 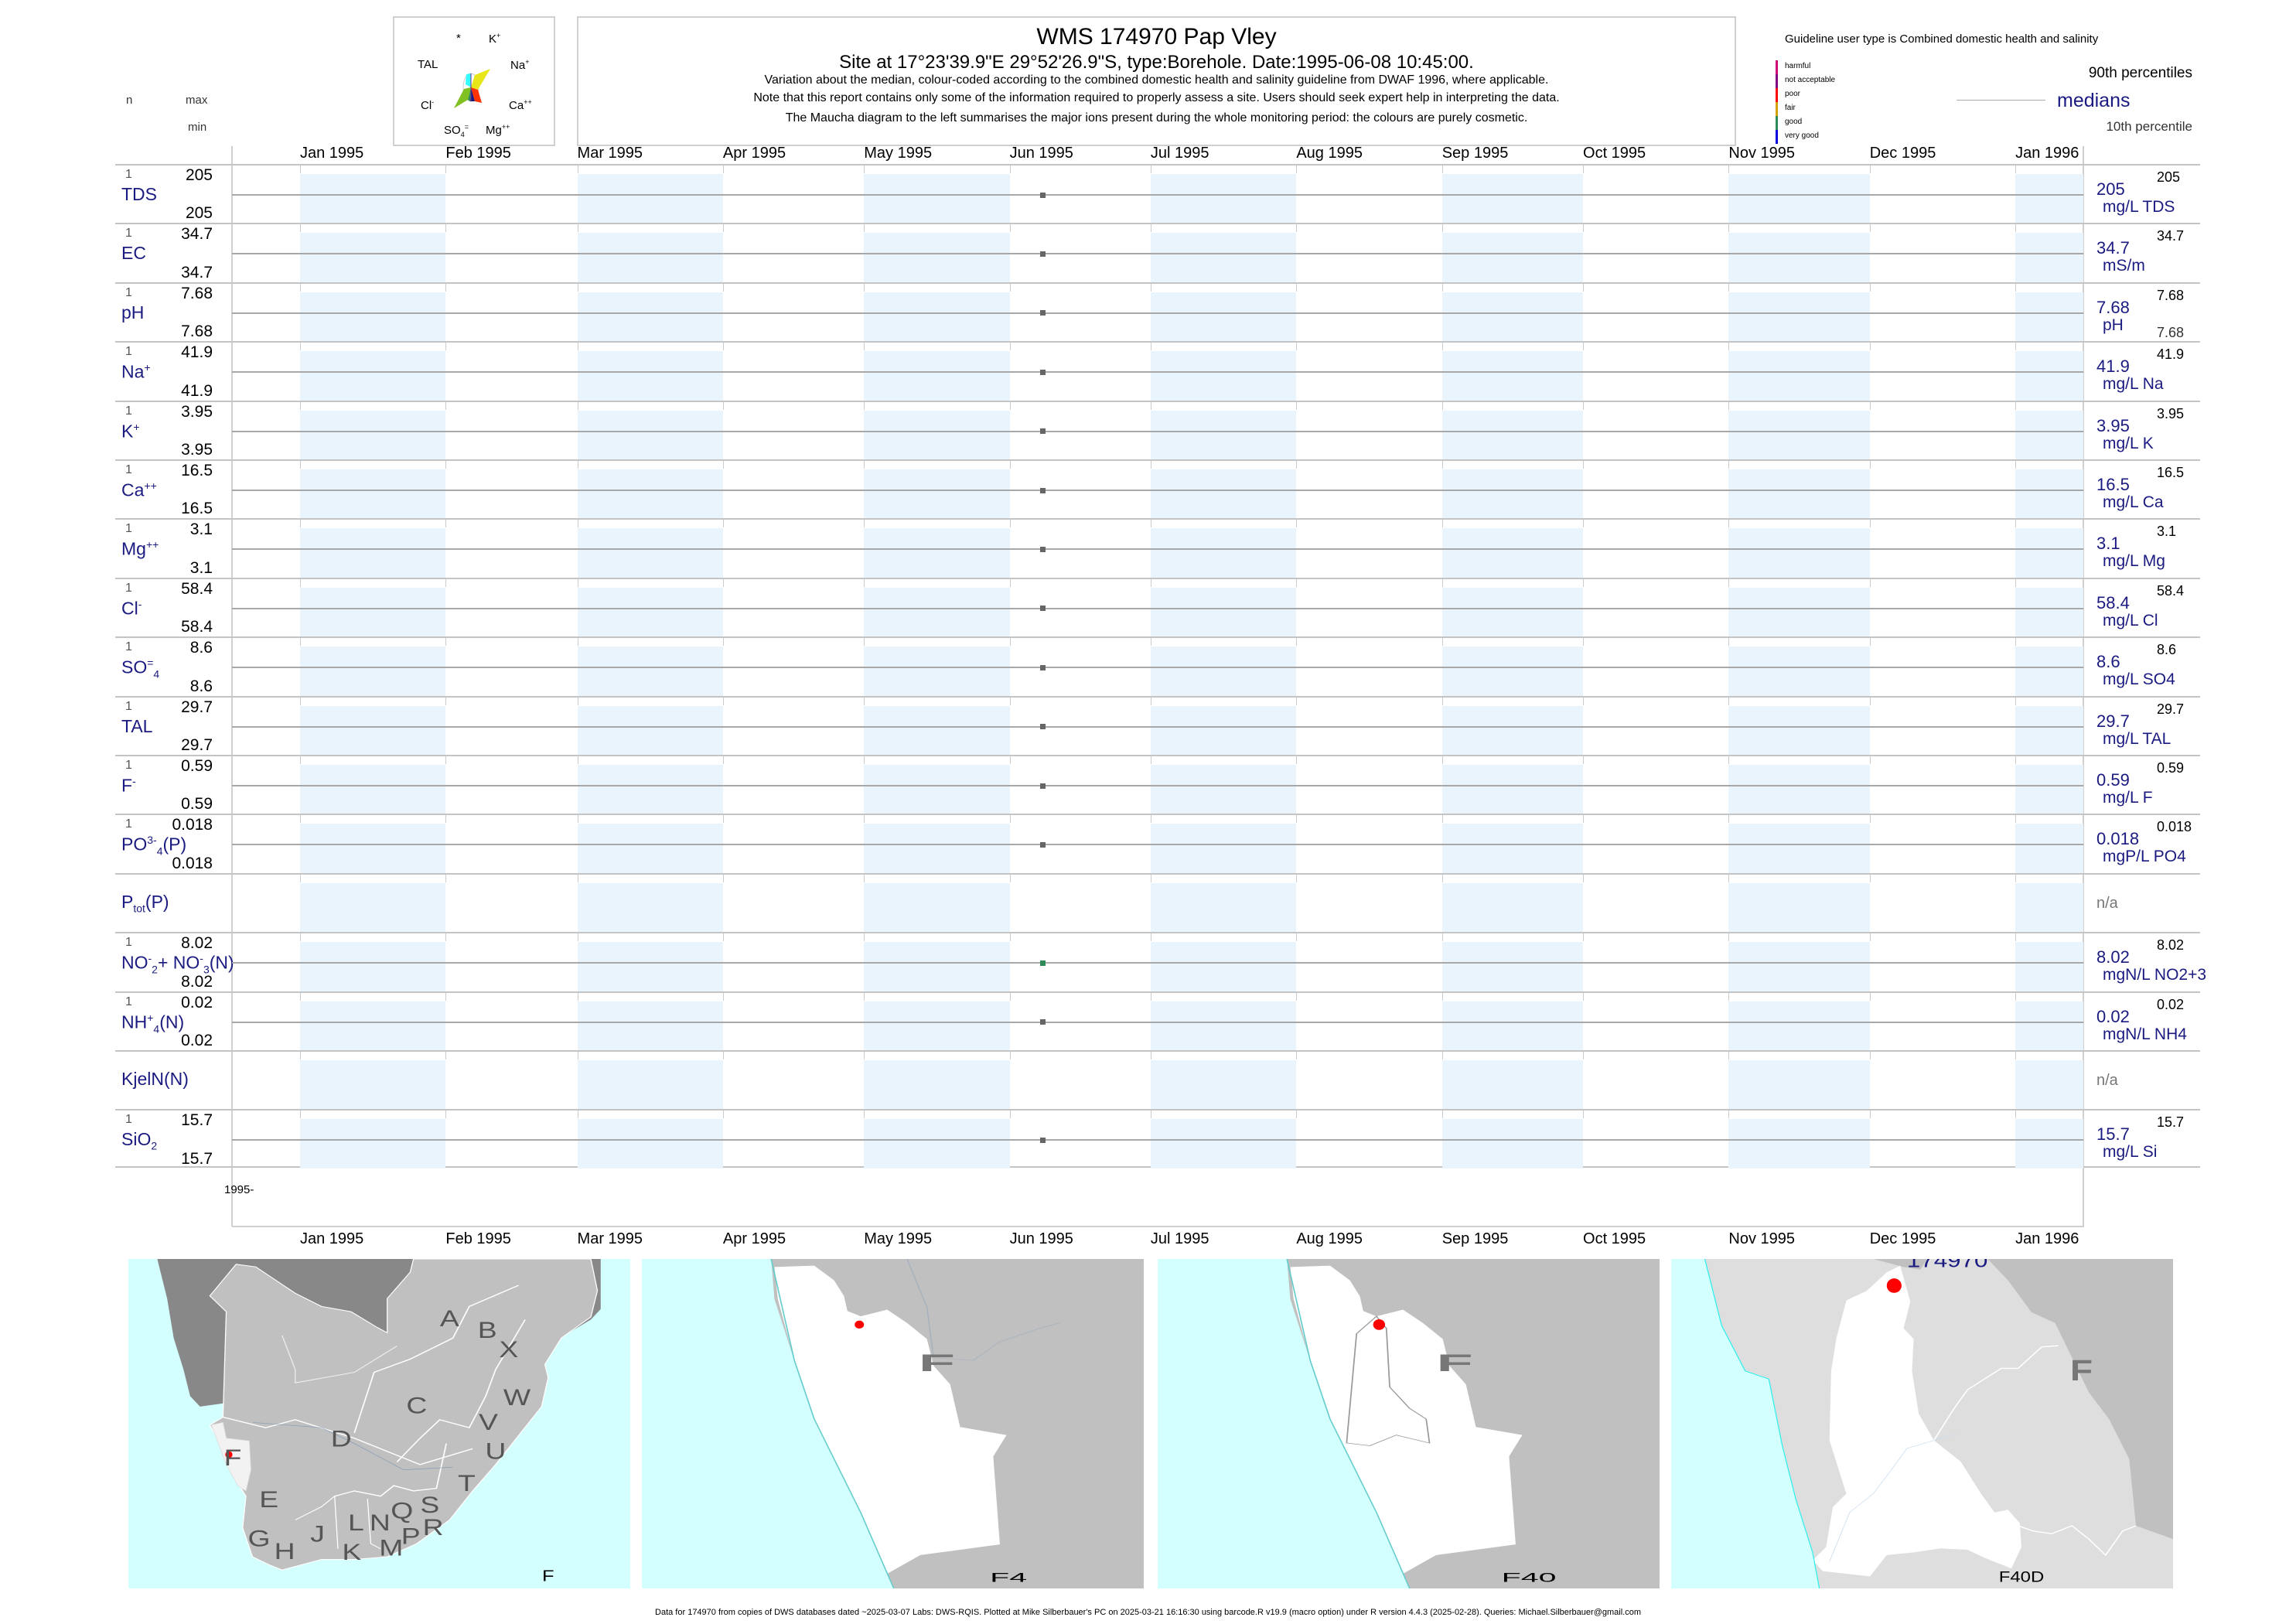 What do you see at coordinates (2171, 473) in the screenshot?
I see `percentile-90-value: 16.5` at bounding box center [2171, 473].